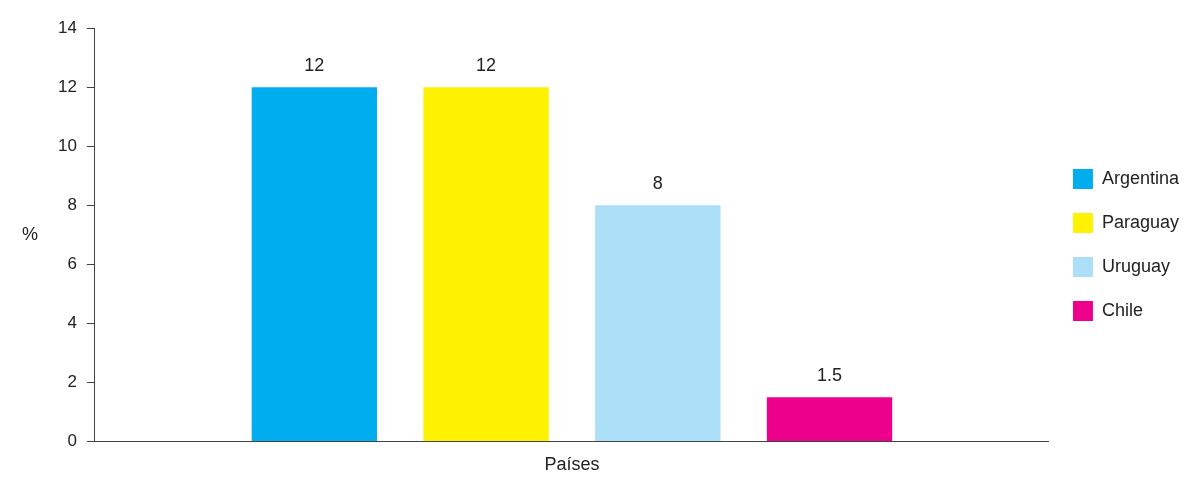  I want to click on legend-label: Uruguay, so click(1135, 265).